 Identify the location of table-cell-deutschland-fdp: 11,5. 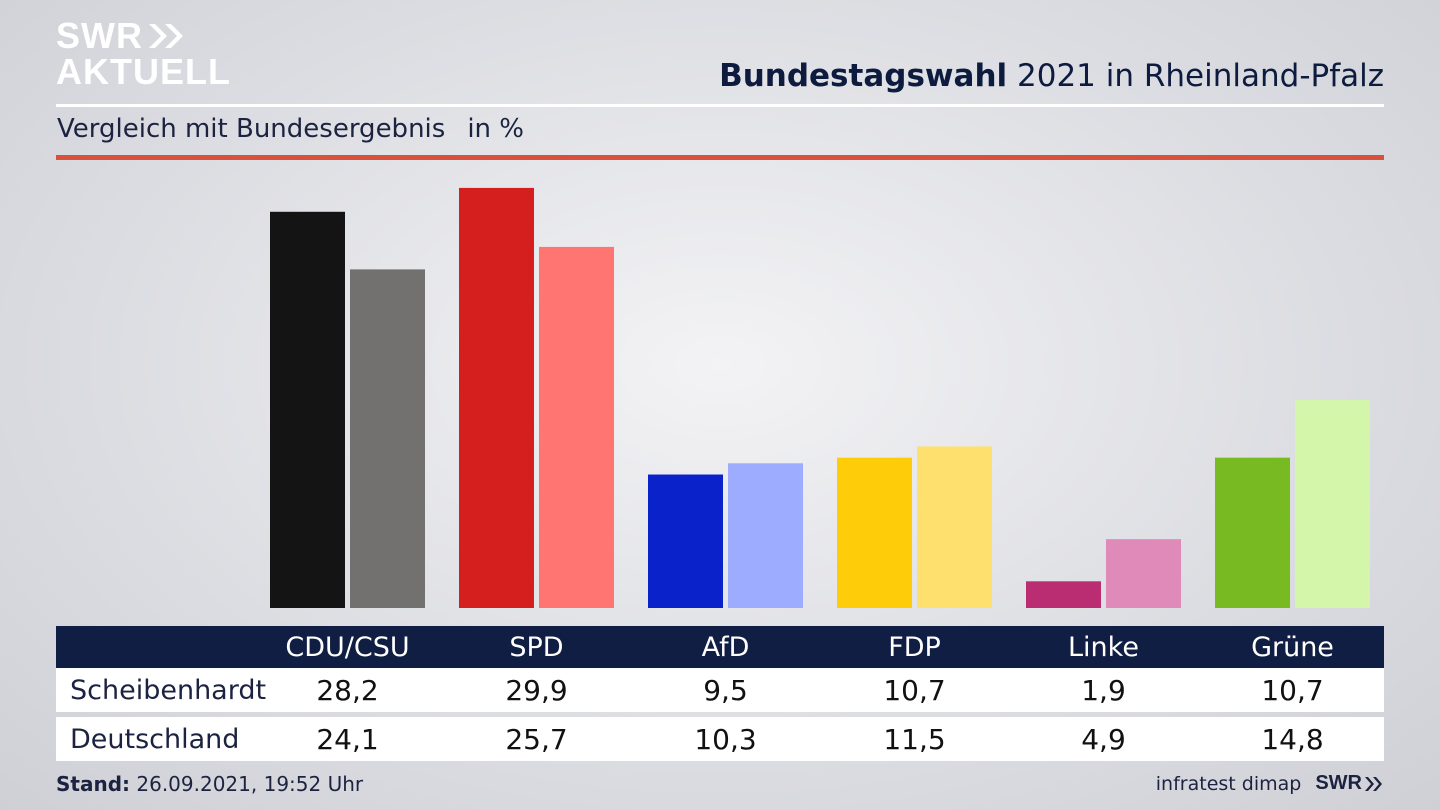
(914, 739).